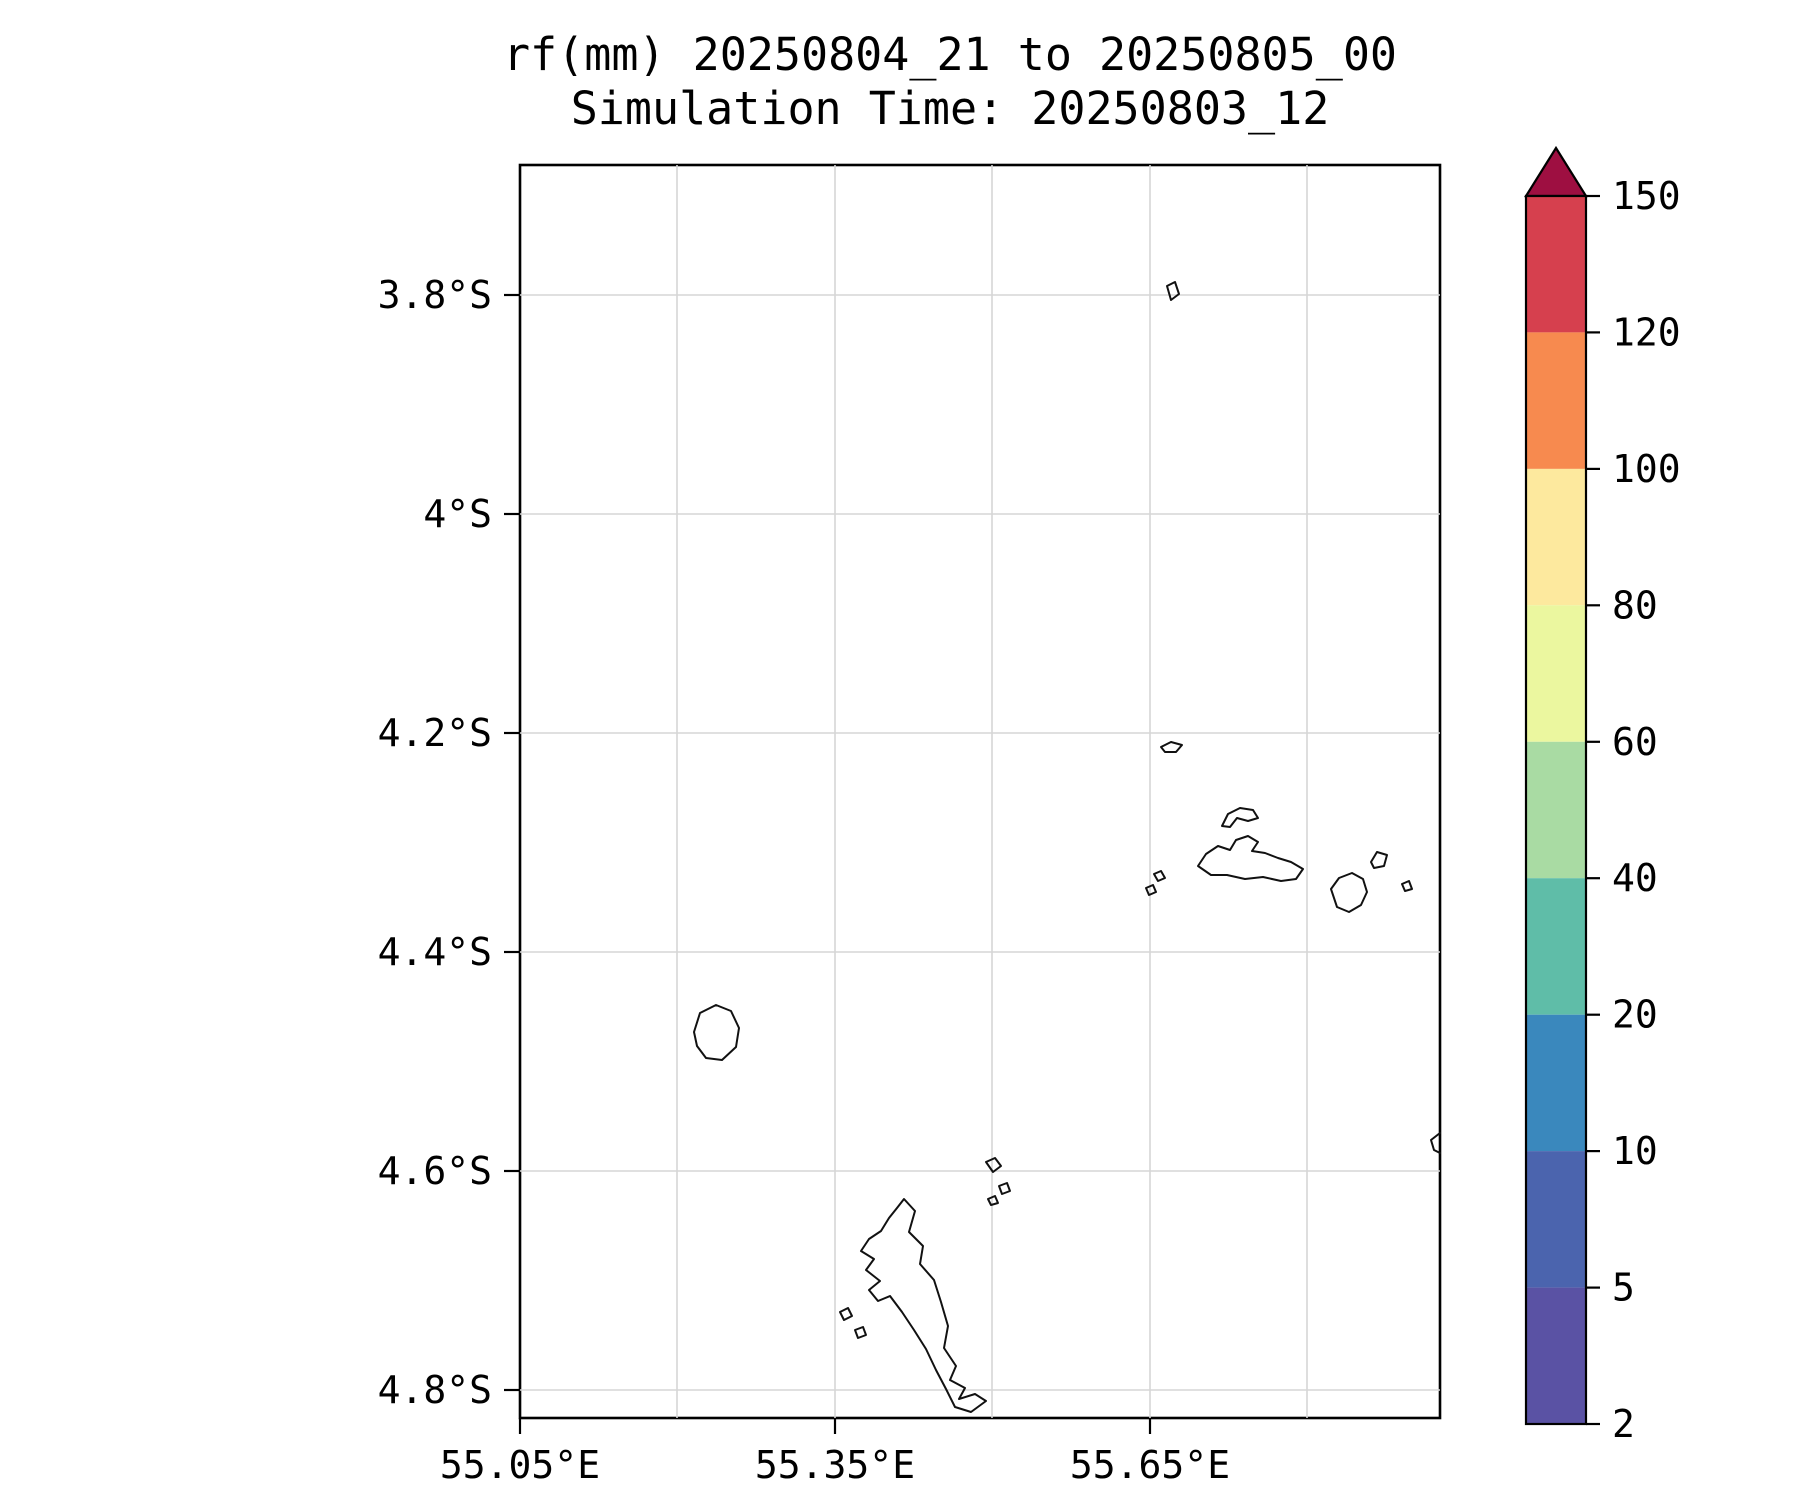 The width and height of the screenshot is (1800, 1505). Describe the element at coordinates (1171, 747) in the screenshot. I see `coastline-aride` at that location.